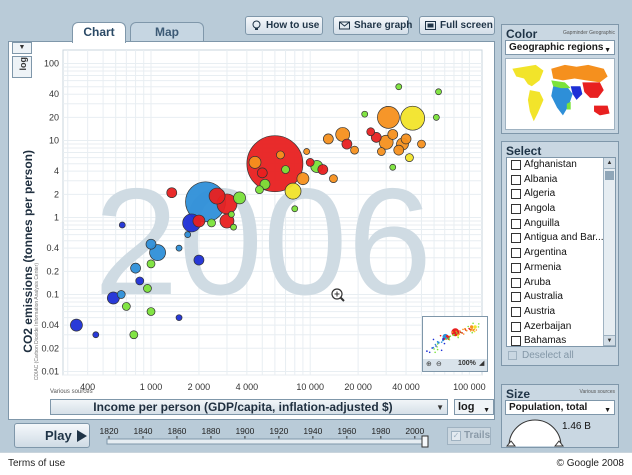 This screenshot has width=632, height=475. Describe the element at coordinates (535, 106) in the screenshot. I see `south-america-region` at that location.